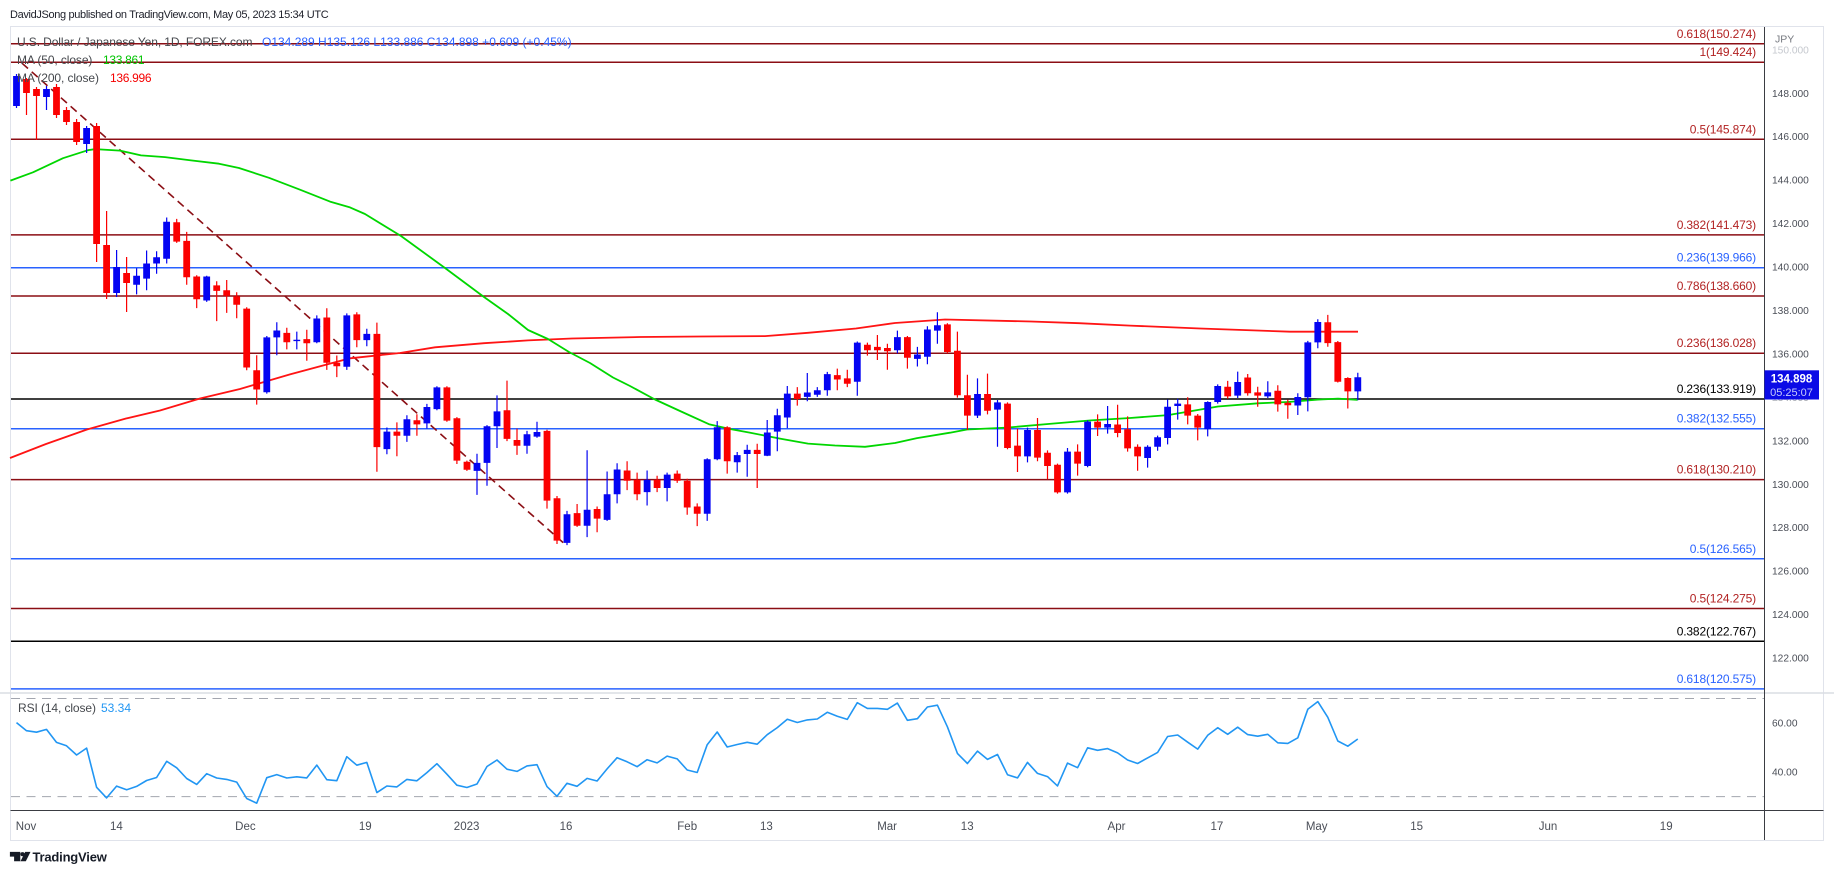  Describe the element at coordinates (57, 708) in the screenshot. I see `svg-text: RSI (14, close)` at that location.